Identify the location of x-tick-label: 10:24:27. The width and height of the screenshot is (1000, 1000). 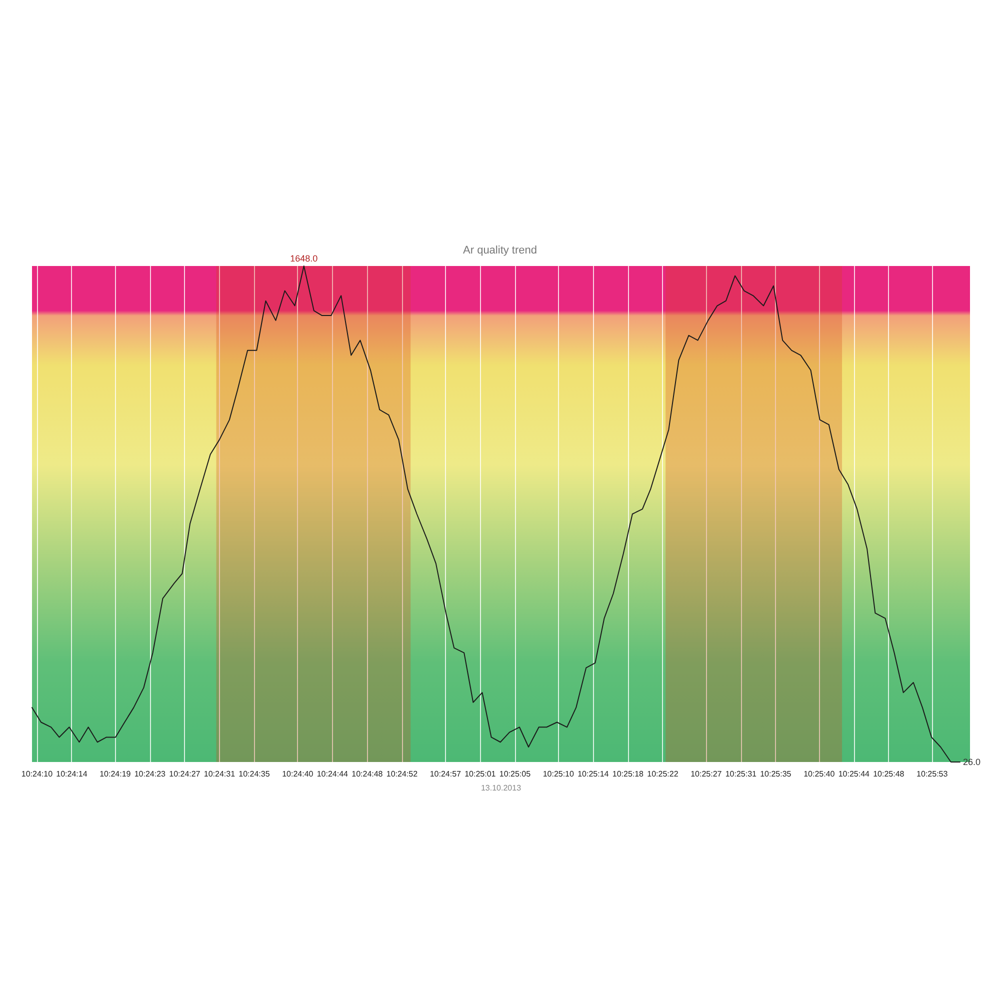
(185, 774).